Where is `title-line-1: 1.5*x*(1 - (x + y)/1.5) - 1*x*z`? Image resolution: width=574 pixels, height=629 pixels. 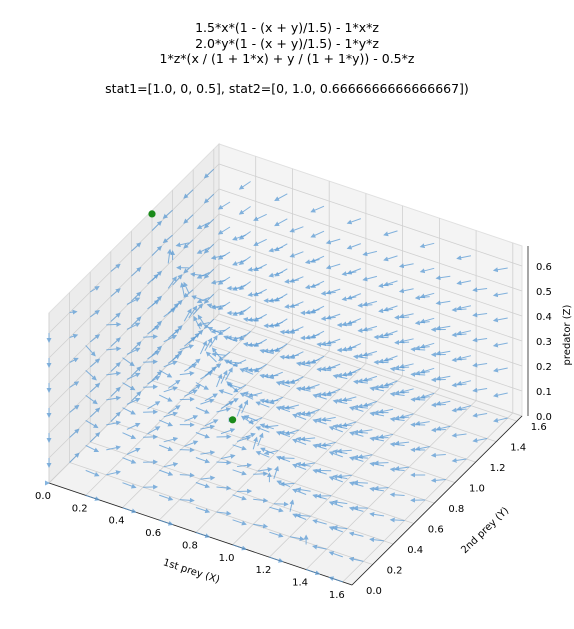
title-line-1: 1.5*x*(1 - (x + y)/1.5) - 1*x*z is located at coordinates (287, 27).